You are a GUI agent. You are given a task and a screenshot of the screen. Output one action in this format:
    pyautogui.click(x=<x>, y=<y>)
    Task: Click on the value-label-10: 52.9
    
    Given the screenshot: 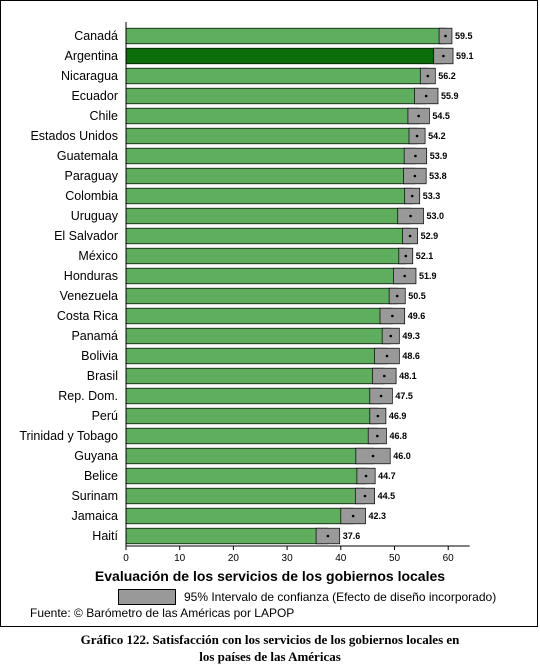 What is the action you would take?
    pyautogui.click(x=430, y=236)
    